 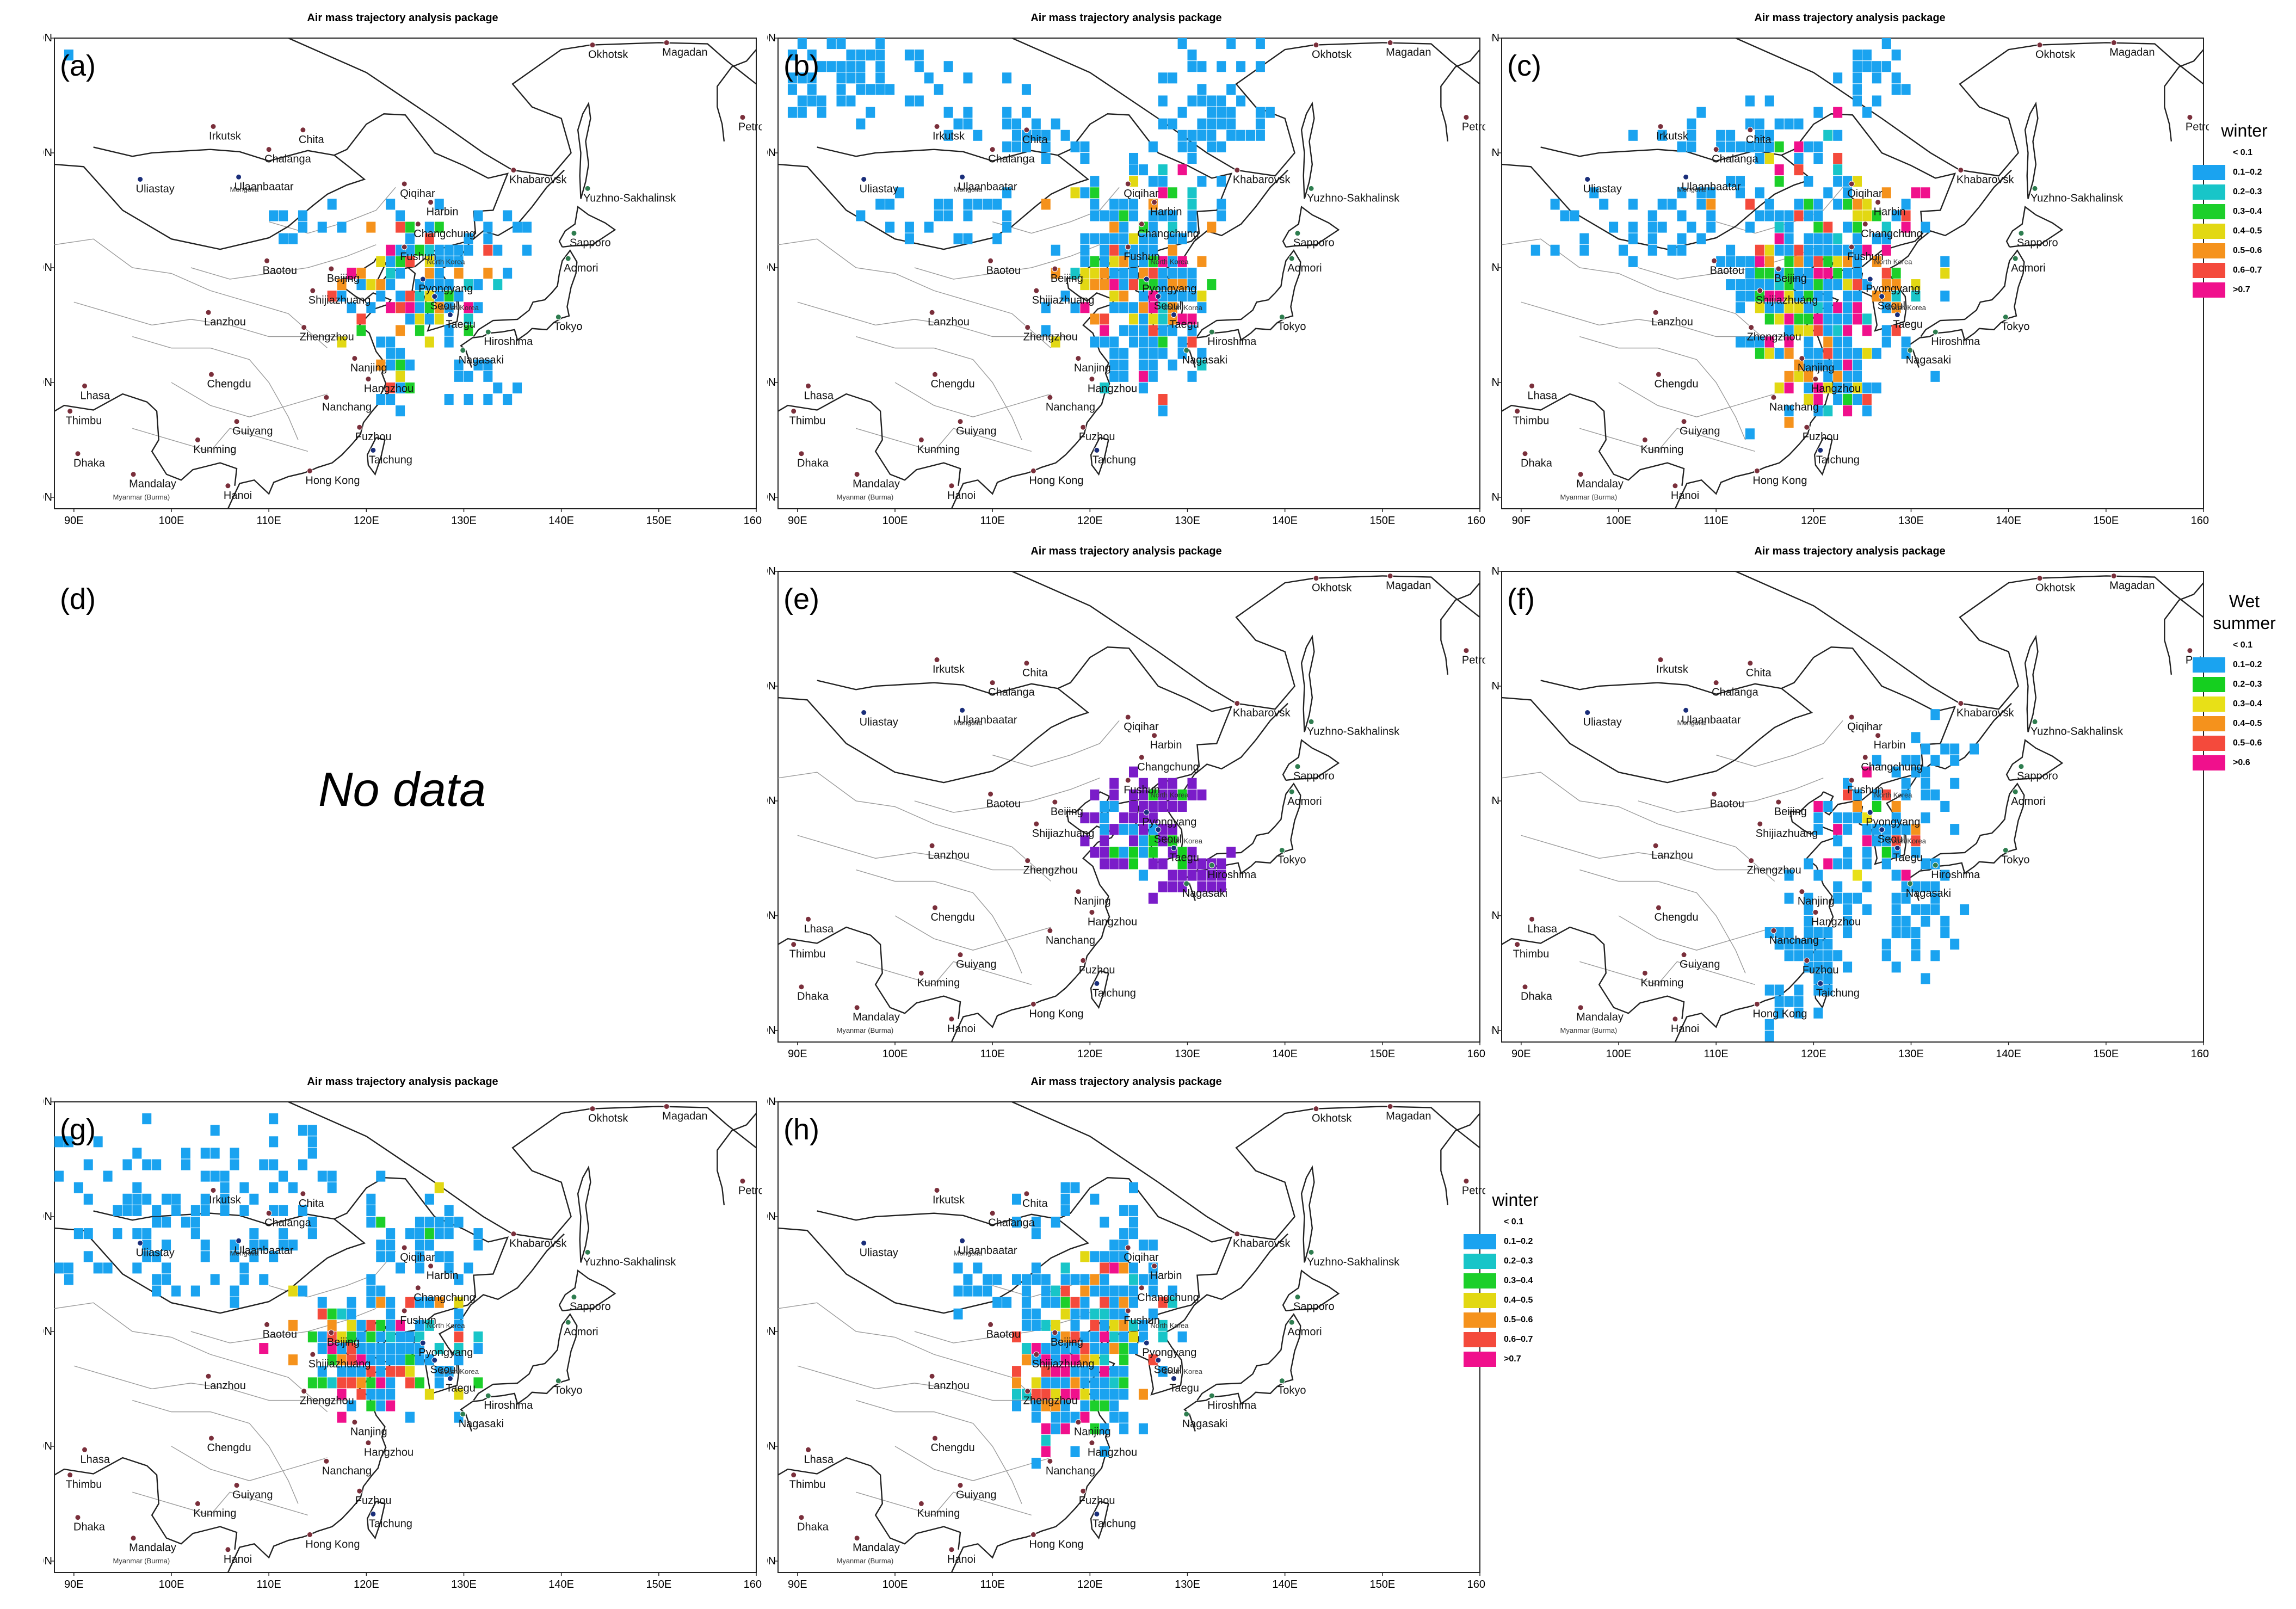 What do you see at coordinates (1473, 661) in the screenshot?
I see `city-label: Petropavlovsk-Ka` at bounding box center [1473, 661].